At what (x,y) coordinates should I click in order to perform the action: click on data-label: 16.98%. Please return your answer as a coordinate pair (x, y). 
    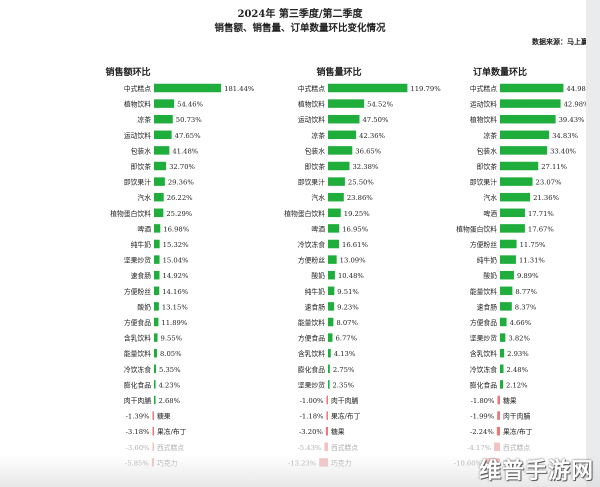
    Looking at the image, I should click on (176, 229).